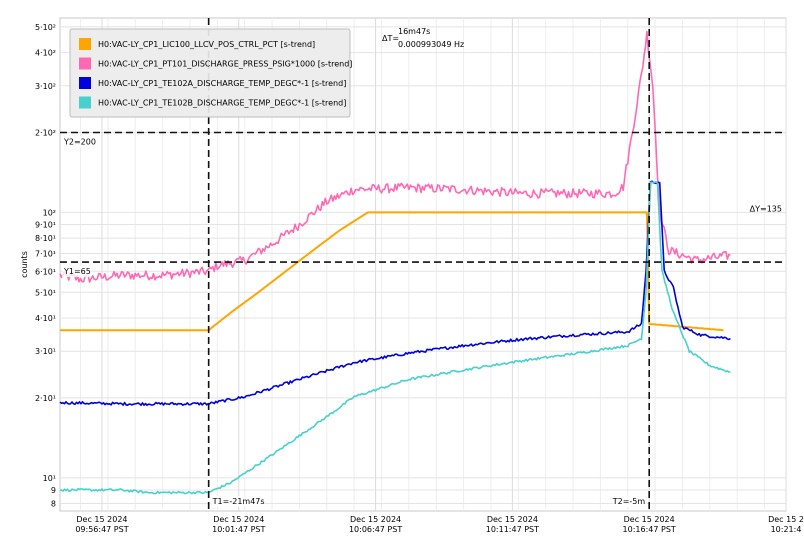  Describe the element at coordinates (786, 524) in the screenshot. I see `x-tick-label: Dec 15 2 10:21:4` at that location.